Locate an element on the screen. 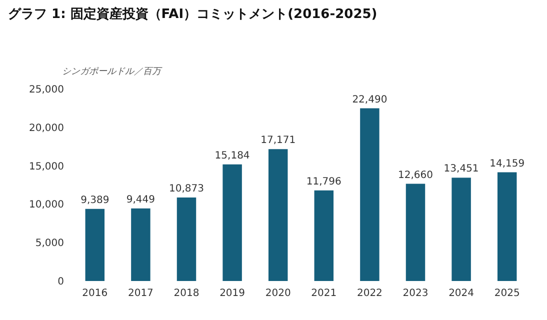 This screenshot has width=547, height=320. data-label: 9,449 is located at coordinates (141, 200).